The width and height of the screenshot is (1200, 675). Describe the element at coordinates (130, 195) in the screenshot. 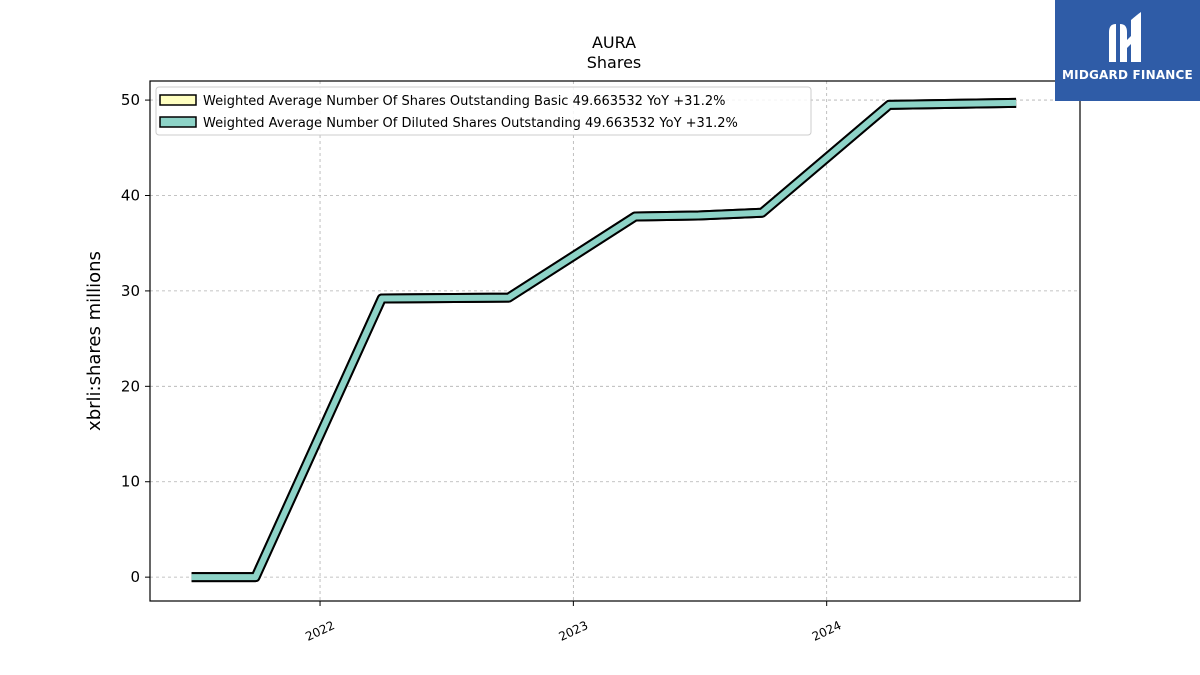

I see `y-tick-label: 40` at that location.